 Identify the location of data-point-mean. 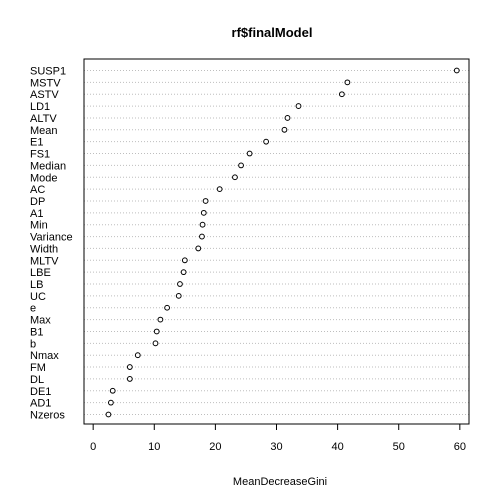
(284, 129).